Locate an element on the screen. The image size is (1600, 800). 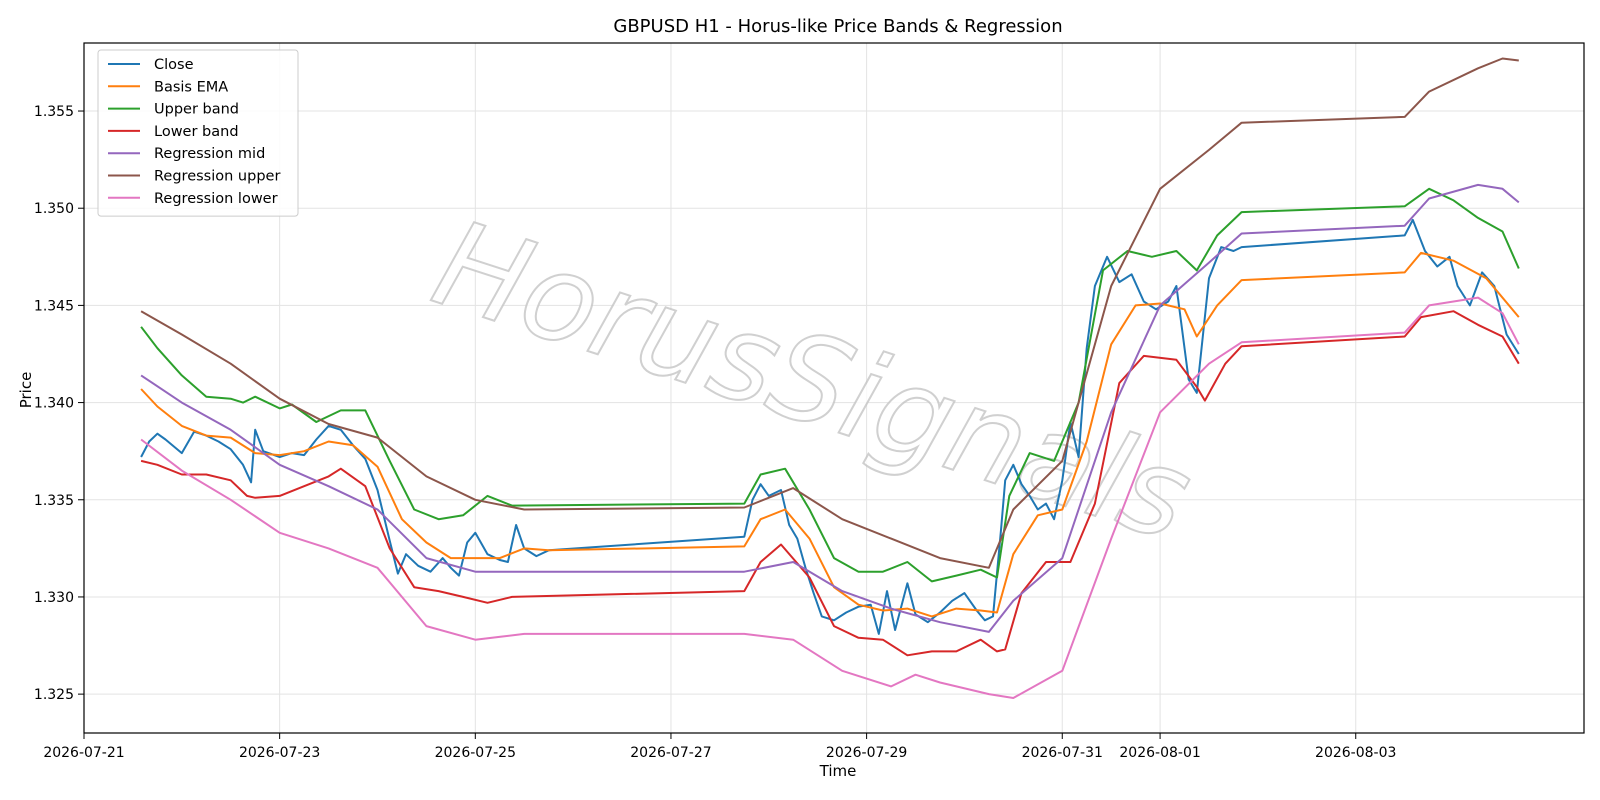
y-tick-label: 1.345 is located at coordinates (54, 306).